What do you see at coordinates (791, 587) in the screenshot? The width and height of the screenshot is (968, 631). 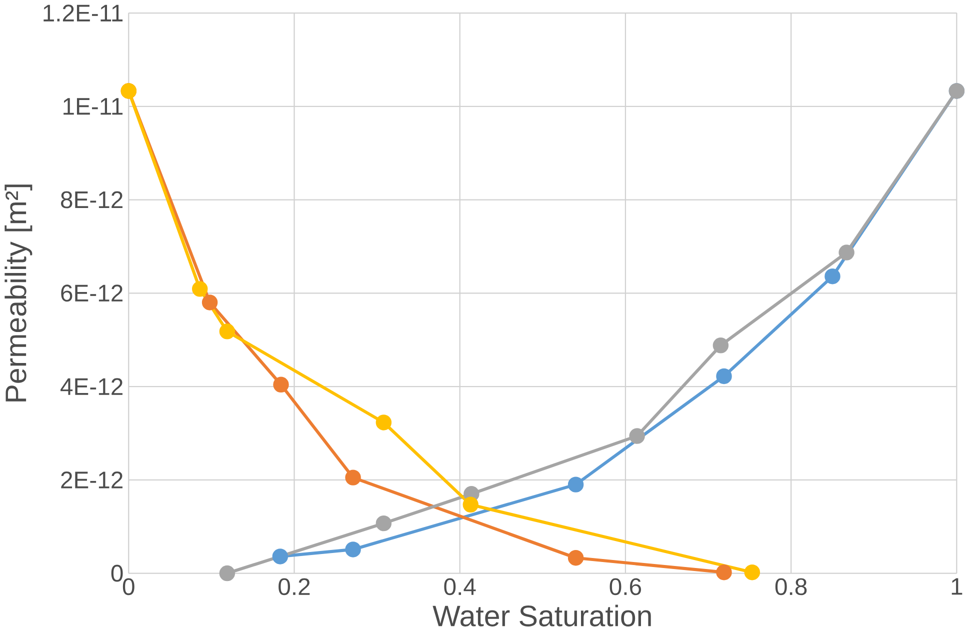 I see `x-tick-label: 0.8` at bounding box center [791, 587].